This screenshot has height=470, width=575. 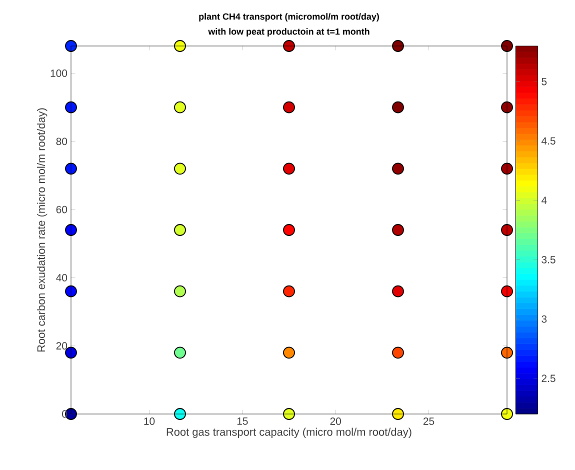 I want to click on x-tick-label: 25, so click(x=428, y=421).